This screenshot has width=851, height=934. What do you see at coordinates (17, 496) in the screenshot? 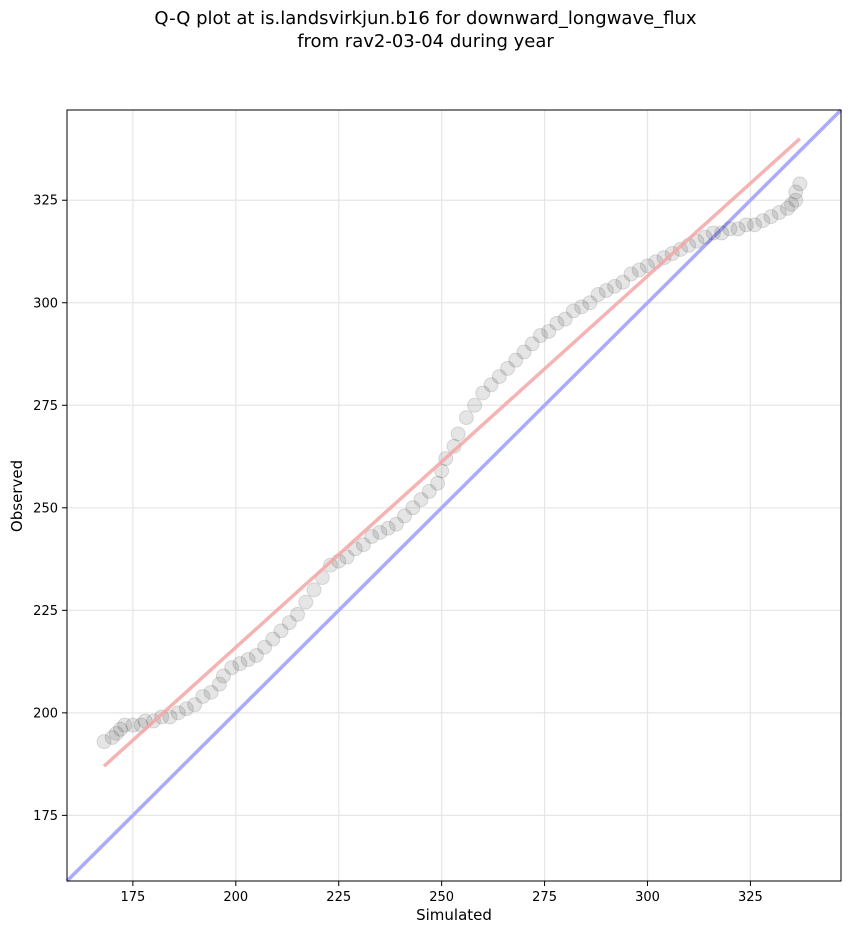
I see `y-axis-label: Observed` at bounding box center [17, 496].